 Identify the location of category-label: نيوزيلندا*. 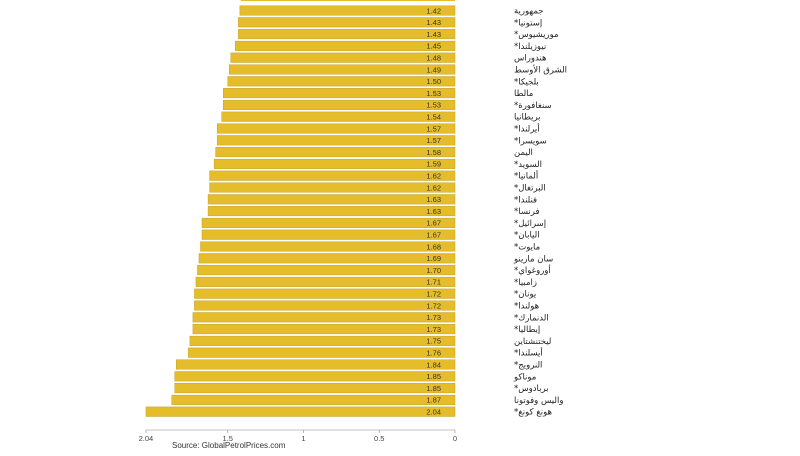
(530, 47).